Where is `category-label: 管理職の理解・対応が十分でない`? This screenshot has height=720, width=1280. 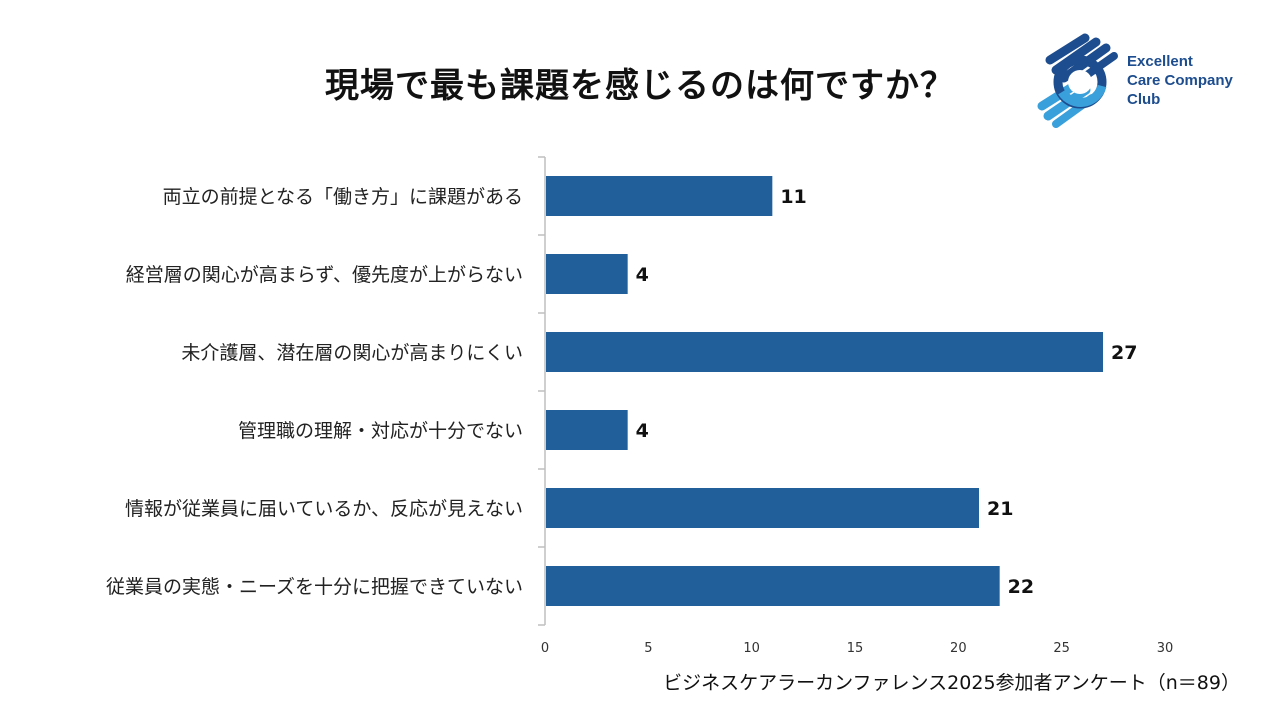
category-label: 管理職の理解・対応が十分でない is located at coordinates (380, 431).